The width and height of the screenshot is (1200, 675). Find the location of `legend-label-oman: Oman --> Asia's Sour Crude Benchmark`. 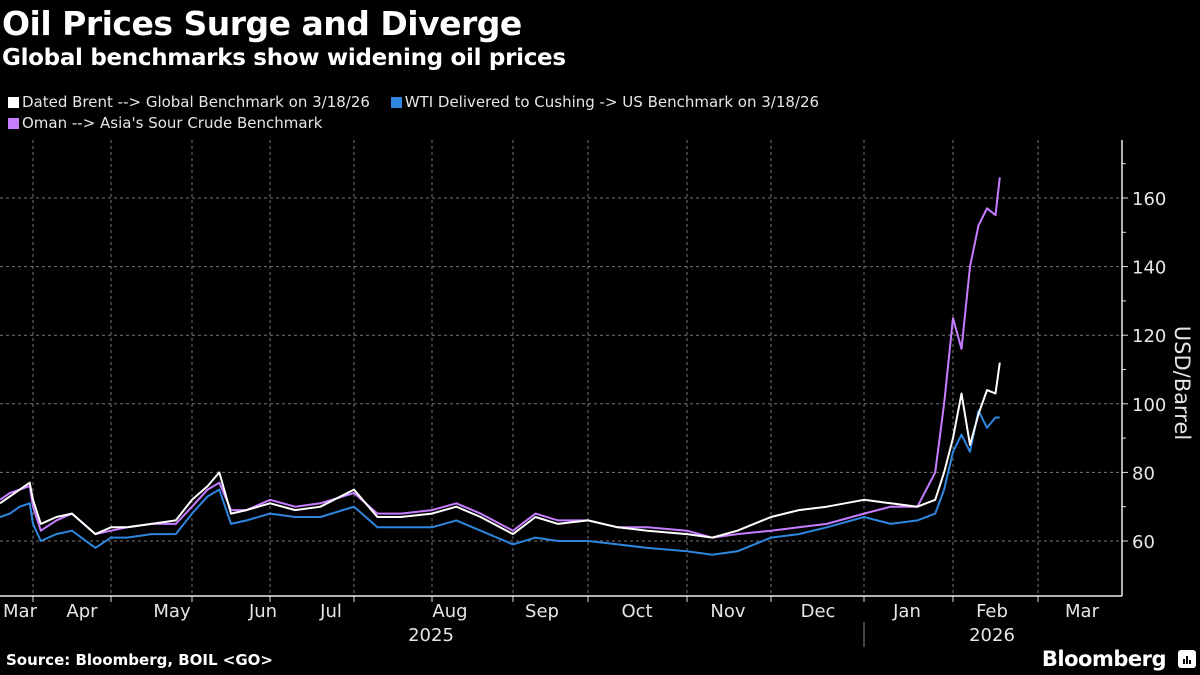

legend-label-oman: Oman --> Asia's Sour Crude Benchmark is located at coordinates (172, 123).